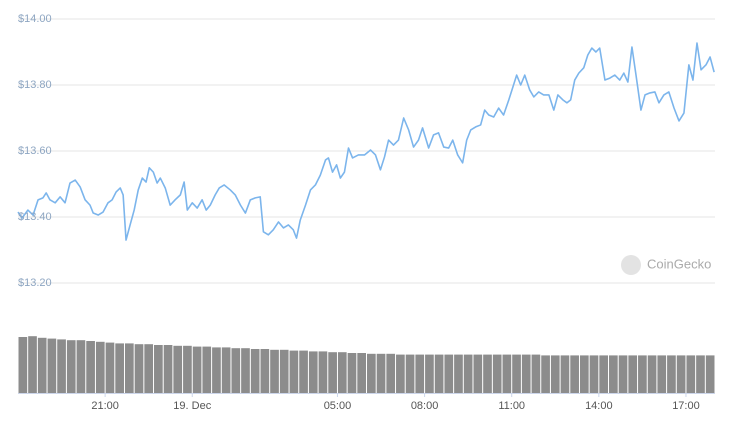  I want to click on y-tick-label: $13.20, so click(35, 283).